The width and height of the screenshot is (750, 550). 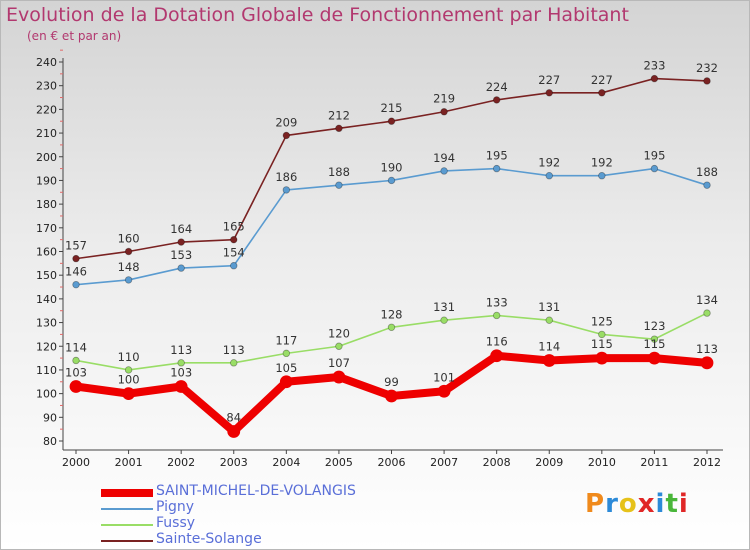 What do you see at coordinates (46, 204) in the screenshot?
I see `y-tick-label: 180` at bounding box center [46, 204].